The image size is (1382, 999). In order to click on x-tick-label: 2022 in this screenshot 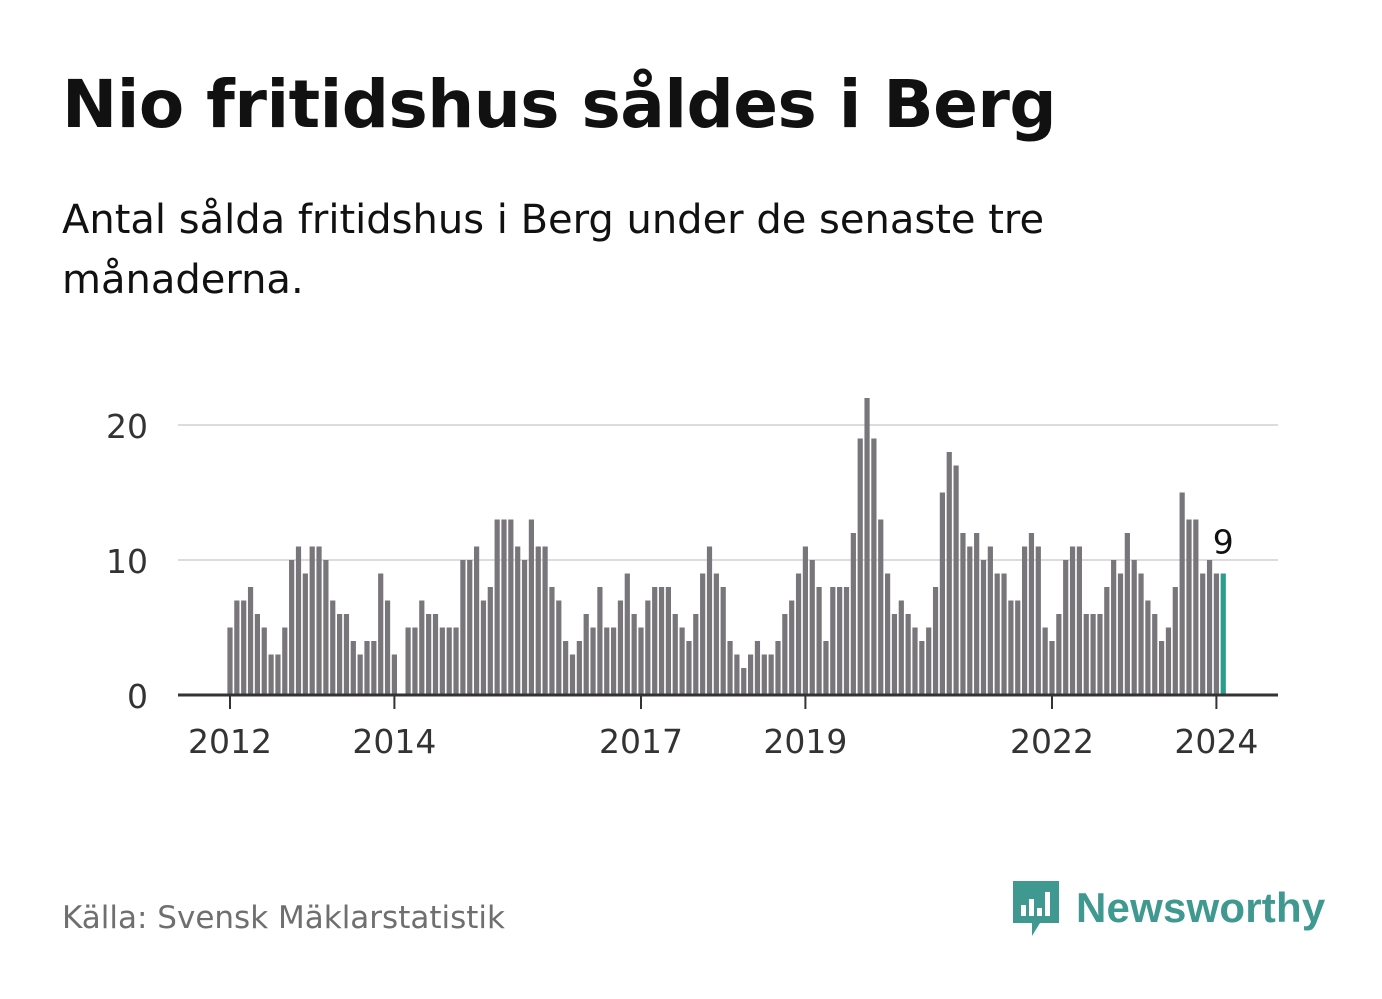, I will do `click(1052, 741)`.